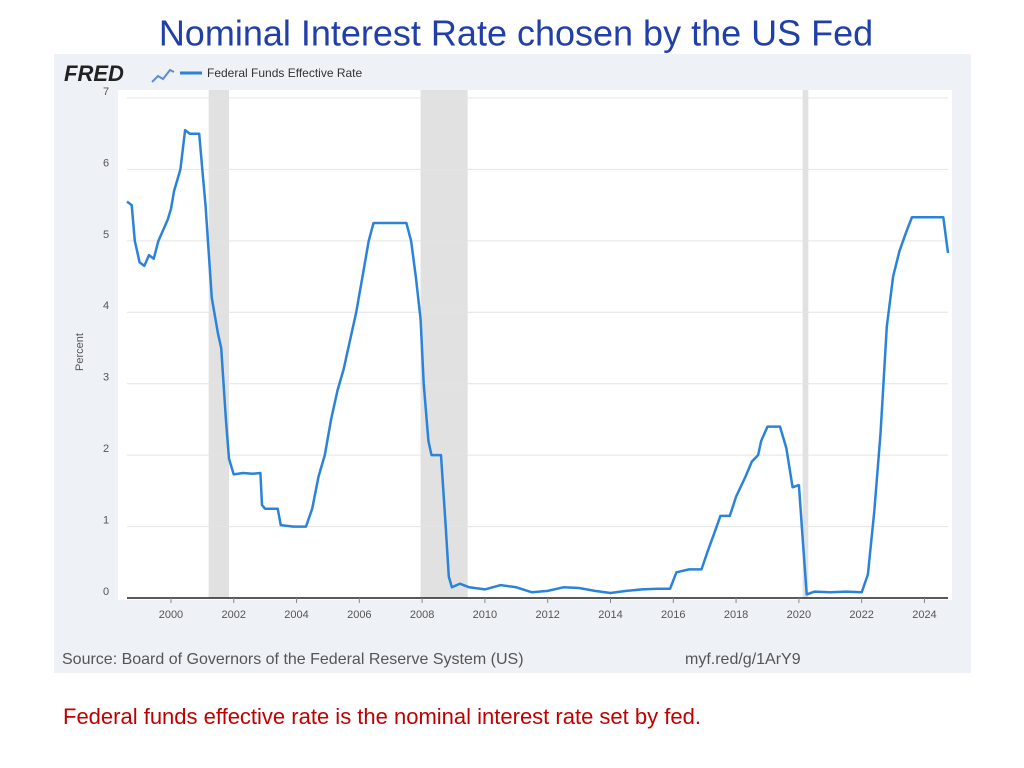 The width and height of the screenshot is (1024, 768). Describe the element at coordinates (106, 592) in the screenshot. I see `y-tick-label: 0` at that location.